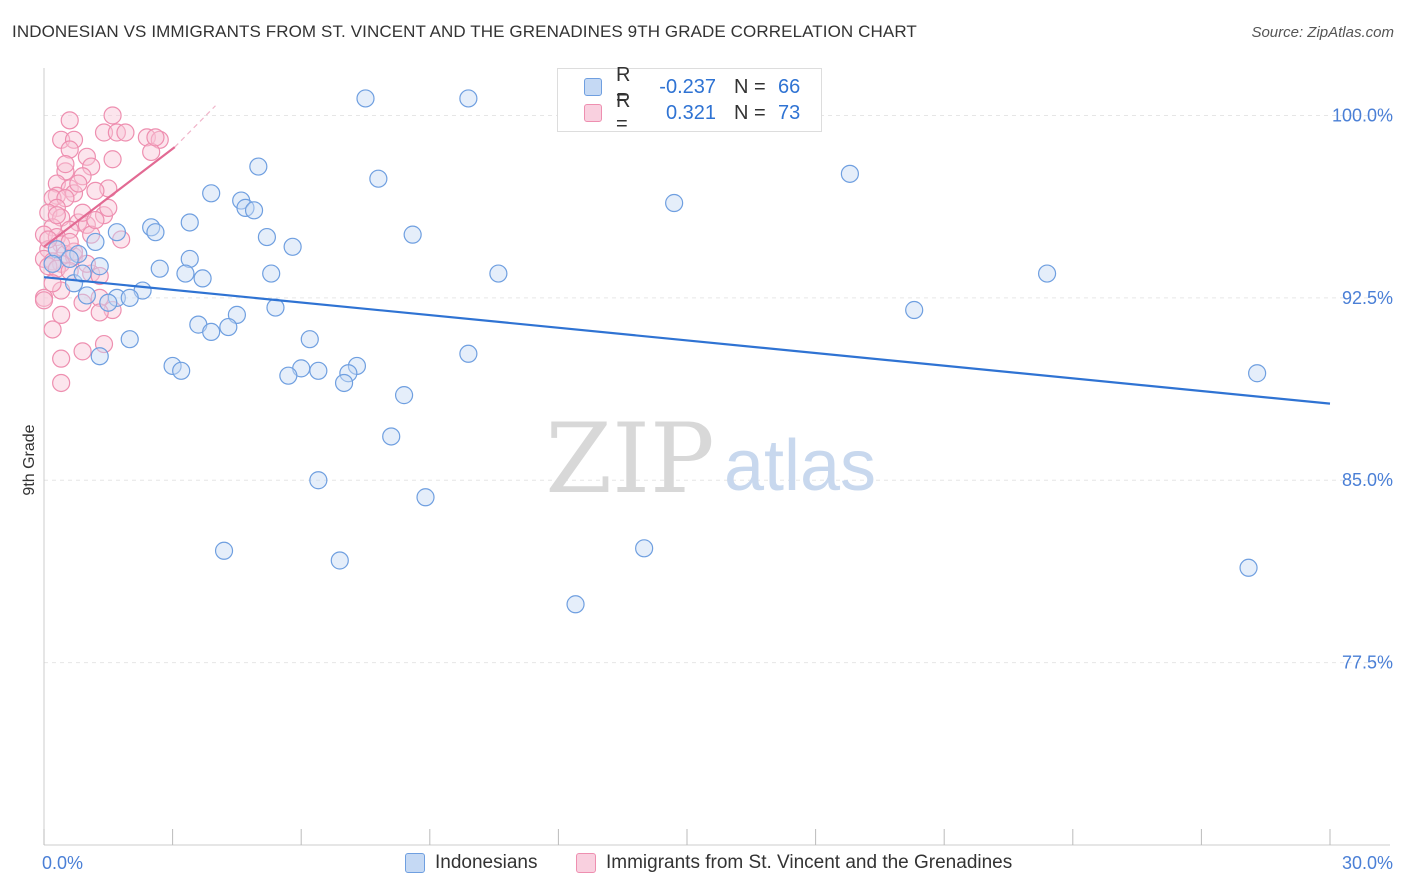 The height and width of the screenshot is (892, 1406). Describe the element at coordinates (29, 459) in the screenshot. I see `y-axis-label: 9th Grade` at that location.